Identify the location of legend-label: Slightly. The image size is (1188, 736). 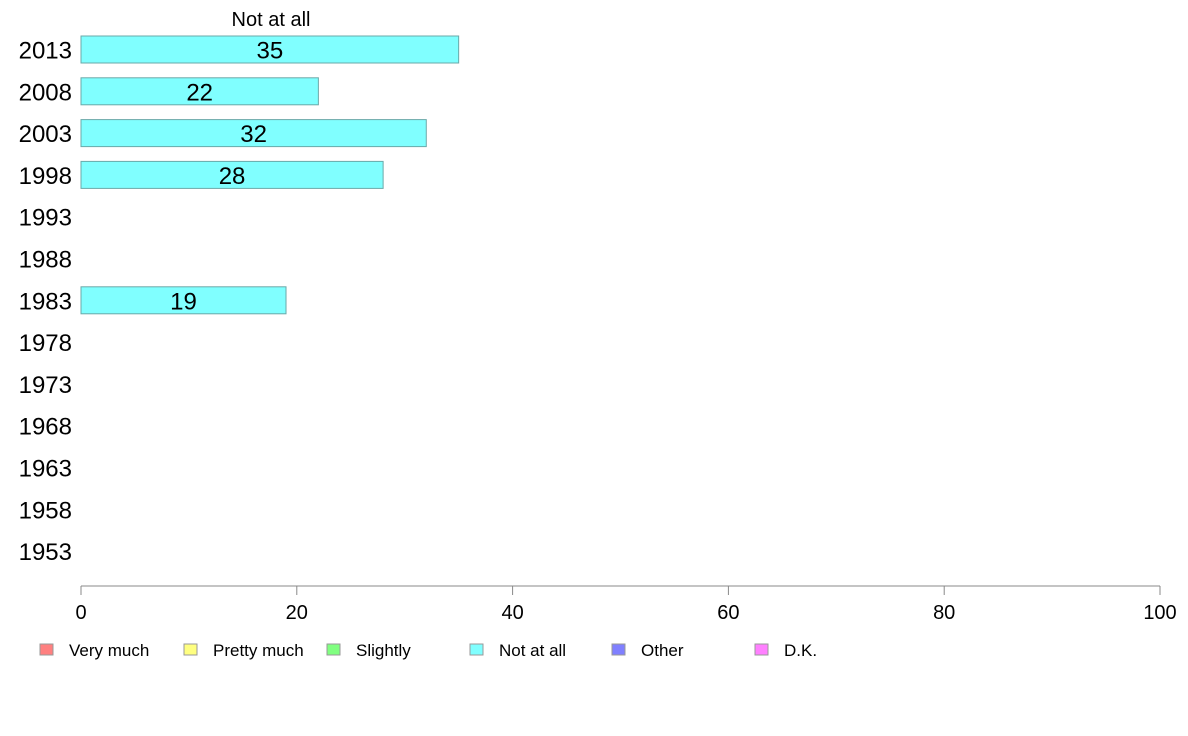
(383, 650).